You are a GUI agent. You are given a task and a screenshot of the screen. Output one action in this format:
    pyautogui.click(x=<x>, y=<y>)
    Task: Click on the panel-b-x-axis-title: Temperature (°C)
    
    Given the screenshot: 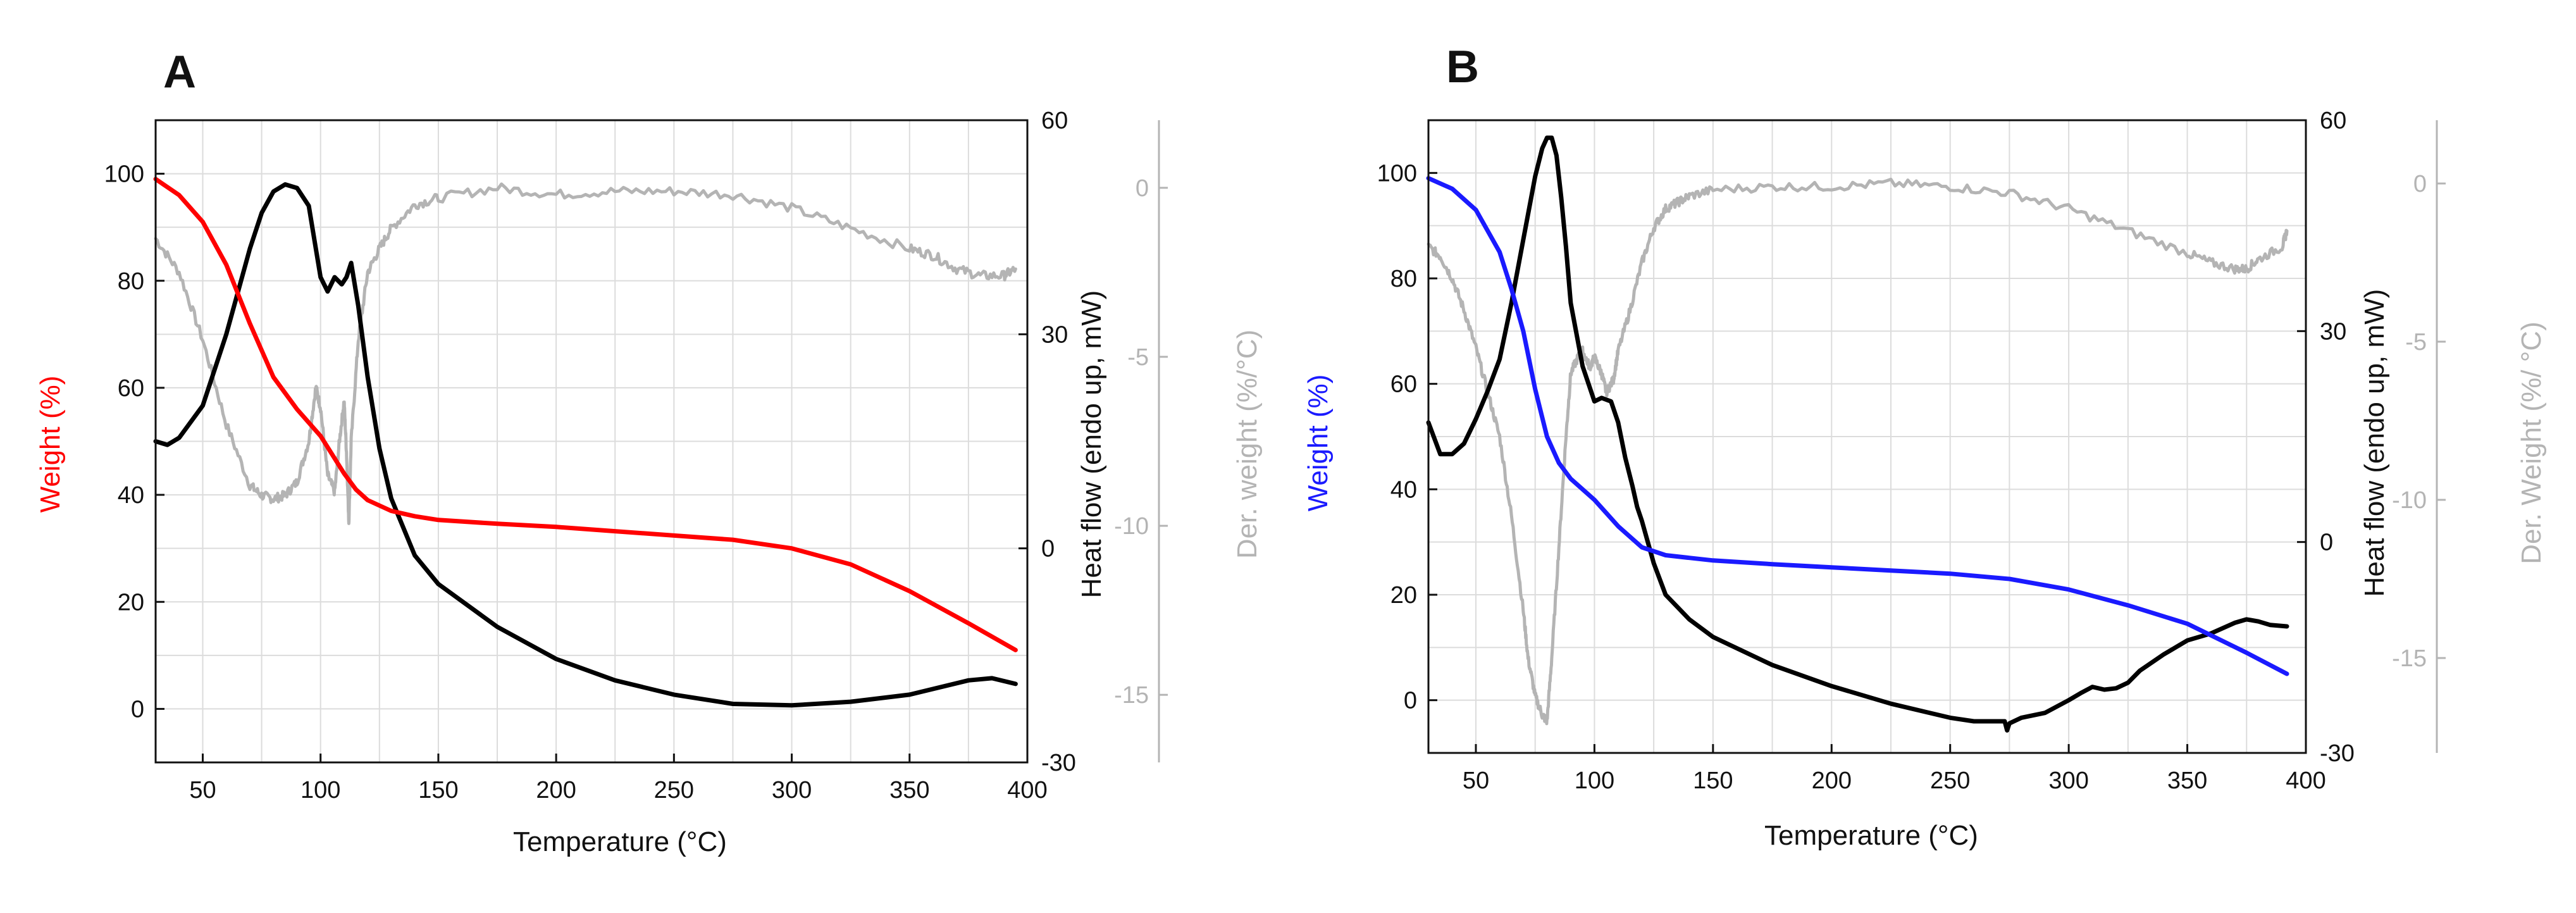 What is the action you would take?
    pyautogui.click(x=1871, y=836)
    